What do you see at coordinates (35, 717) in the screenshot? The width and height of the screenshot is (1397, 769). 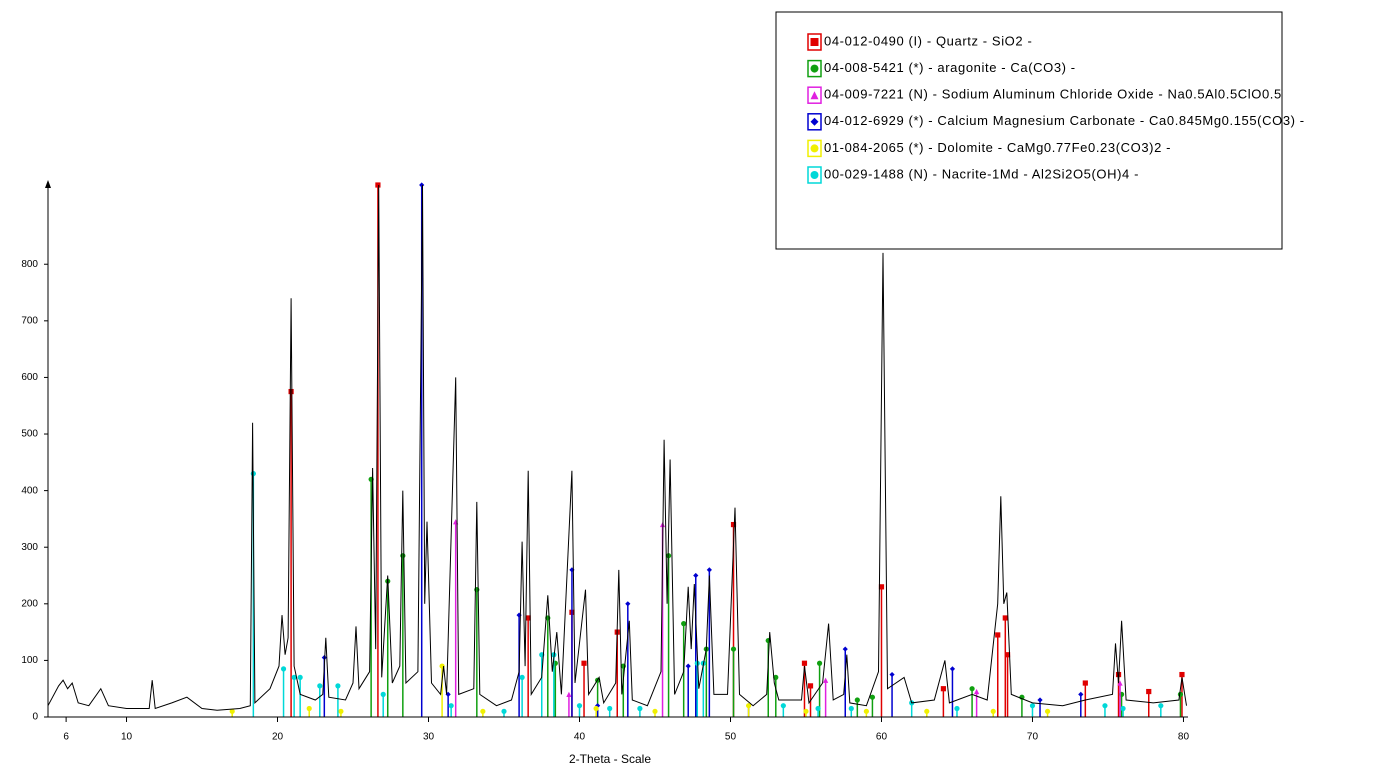 I see `y-tick-label: 0` at bounding box center [35, 717].